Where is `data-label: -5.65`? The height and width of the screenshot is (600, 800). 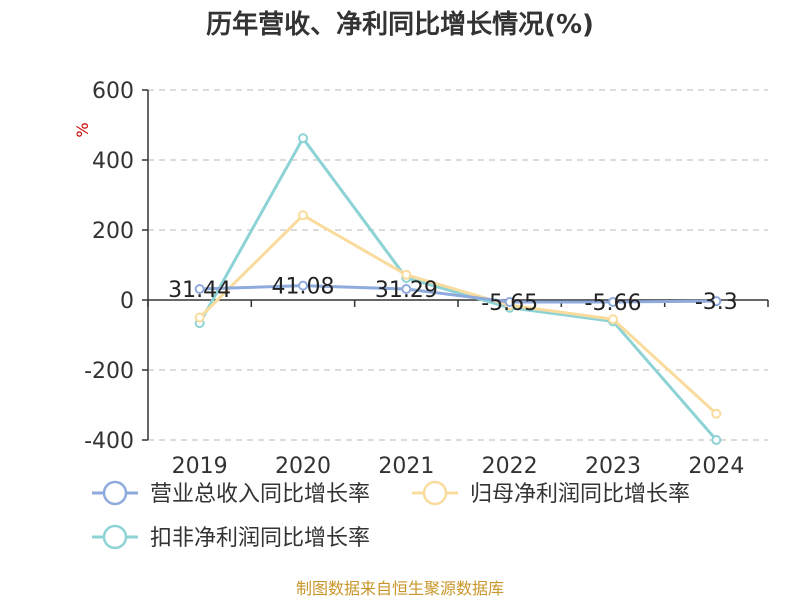
data-label: -5.65 is located at coordinates (509, 303).